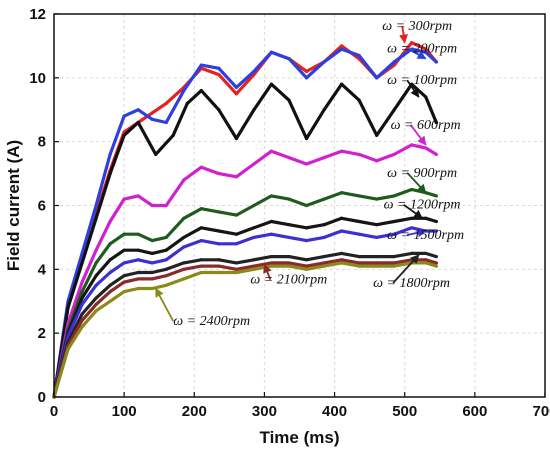 The height and width of the screenshot is (454, 550). What do you see at coordinates (164, 304) in the screenshot?
I see `annotation-arrow-2400rpm` at bounding box center [164, 304].